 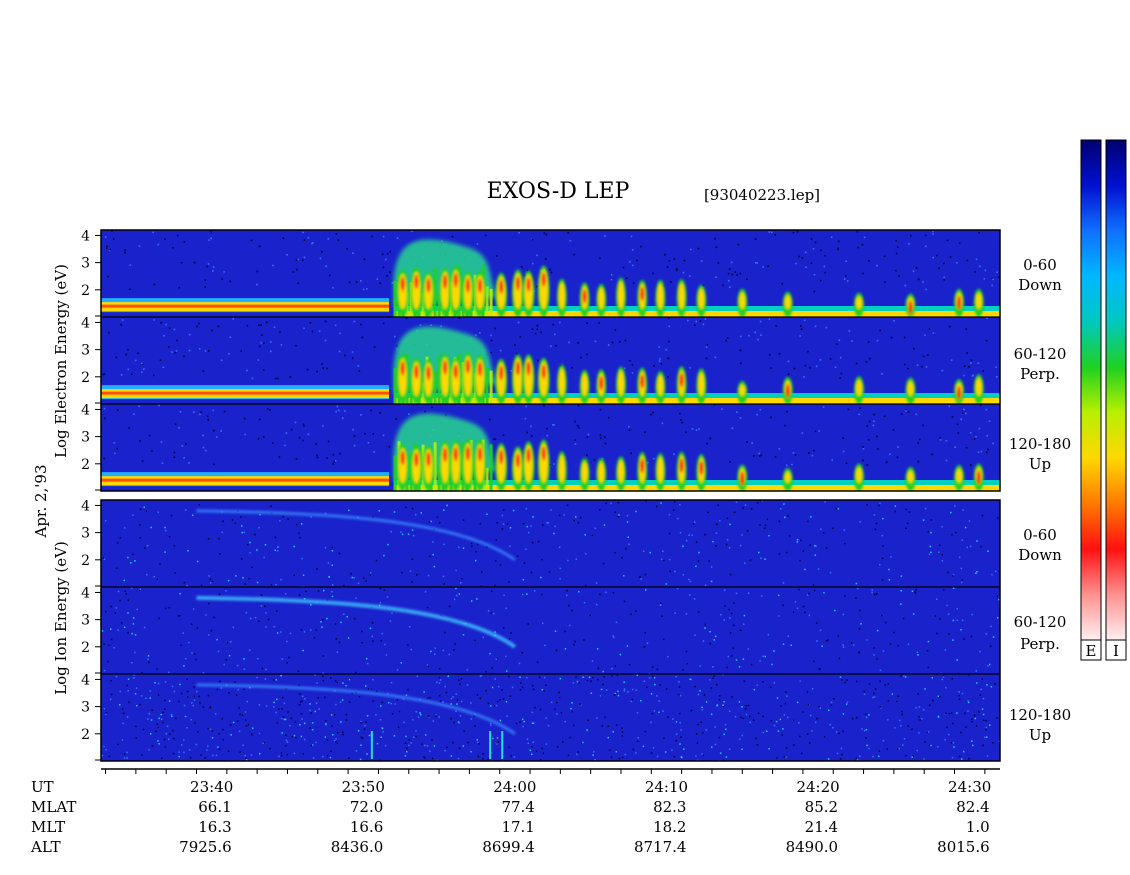 I want to click on time-tick-label: 23:40, so click(x=211, y=787).